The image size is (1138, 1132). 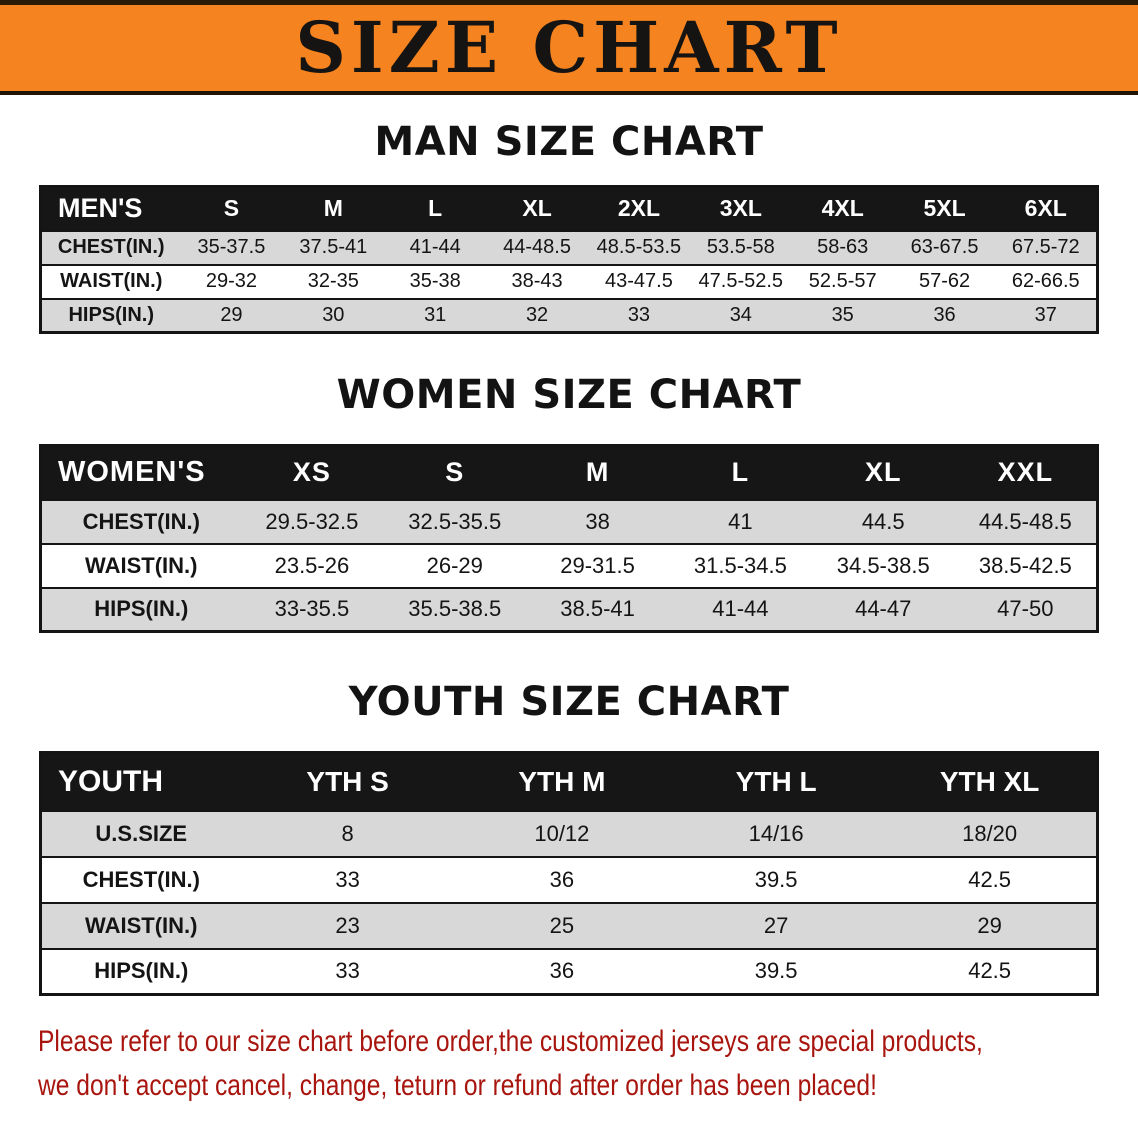 I want to click on value-cell: 41, so click(x=740, y=521).